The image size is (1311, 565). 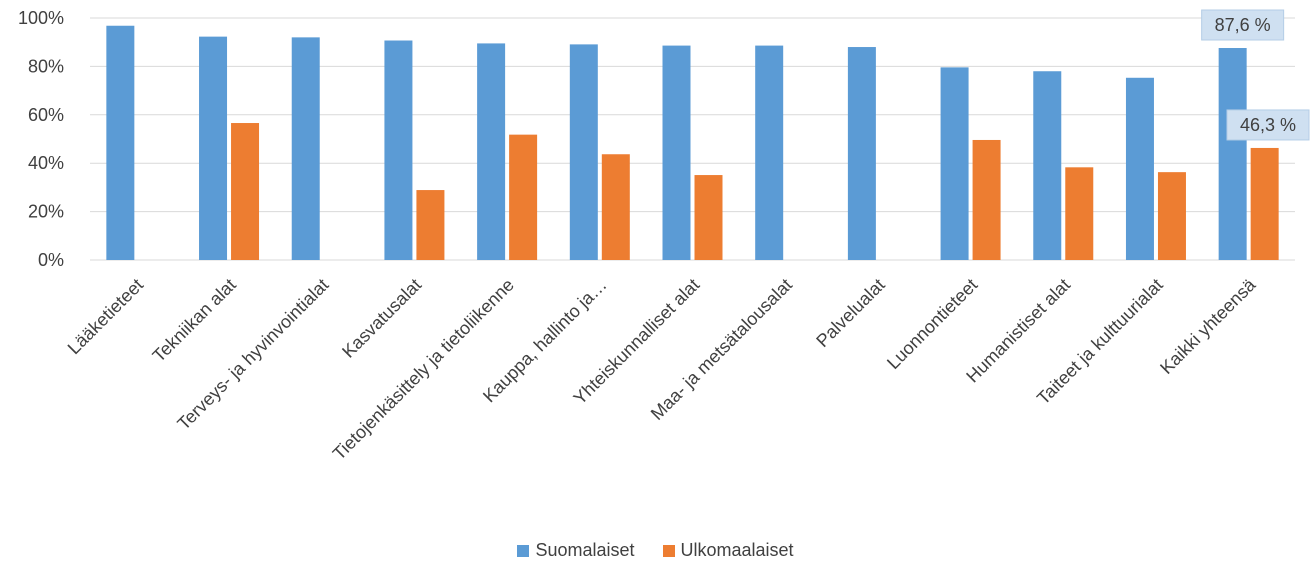 I want to click on legend-label-series-2: Ulkomaalaiset, so click(x=737, y=550).